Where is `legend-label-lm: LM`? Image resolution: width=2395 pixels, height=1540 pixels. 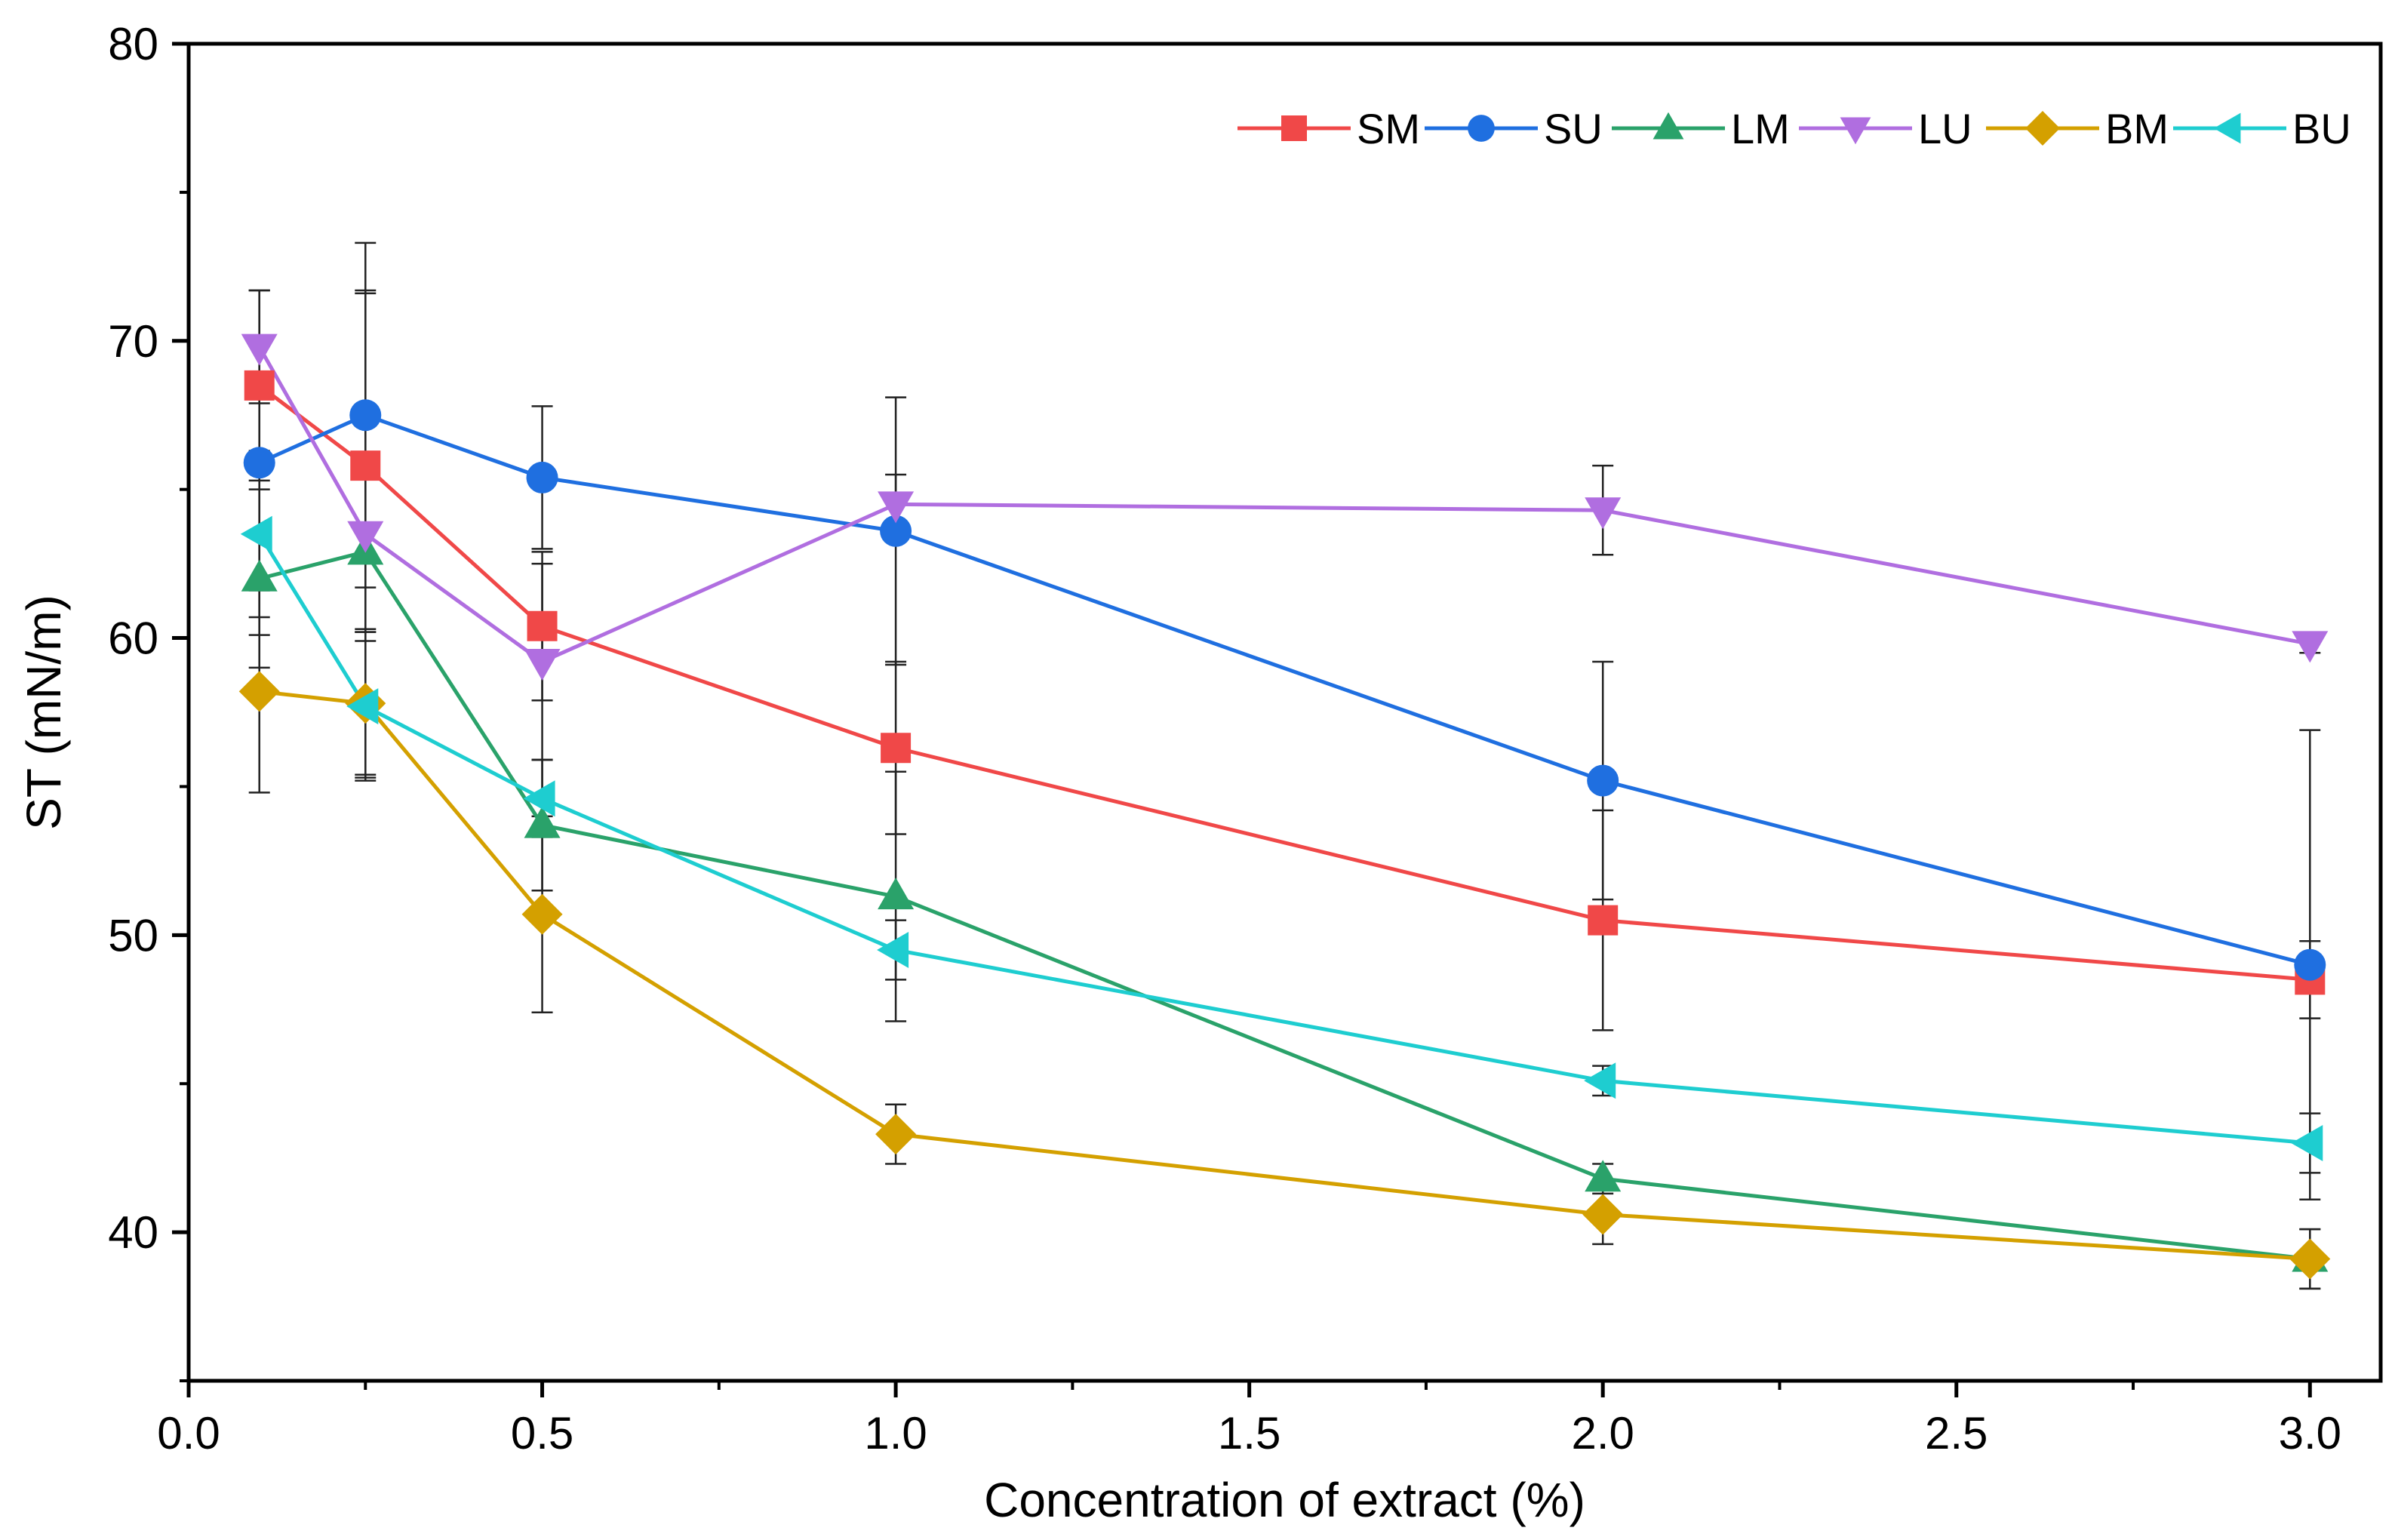 legend-label-lm: LM is located at coordinates (1760, 128).